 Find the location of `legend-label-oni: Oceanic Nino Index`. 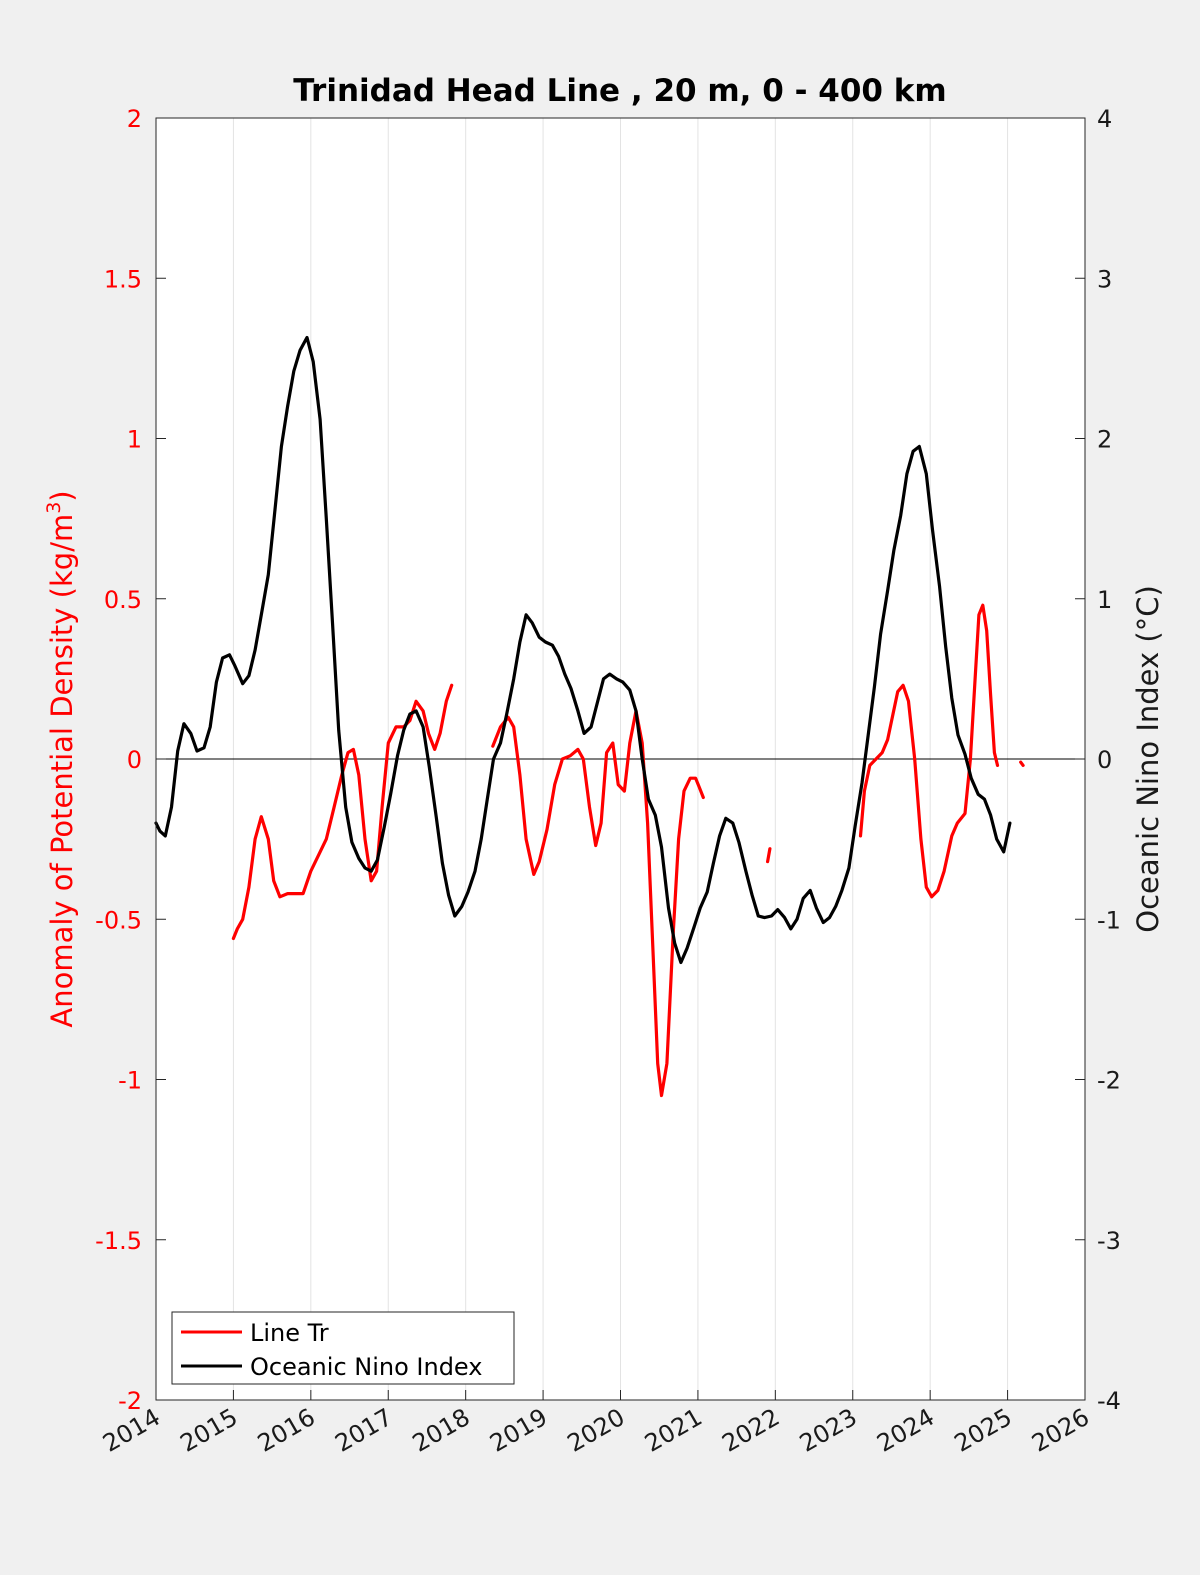

legend-label-oni: Oceanic Nino Index is located at coordinates (366, 1367).